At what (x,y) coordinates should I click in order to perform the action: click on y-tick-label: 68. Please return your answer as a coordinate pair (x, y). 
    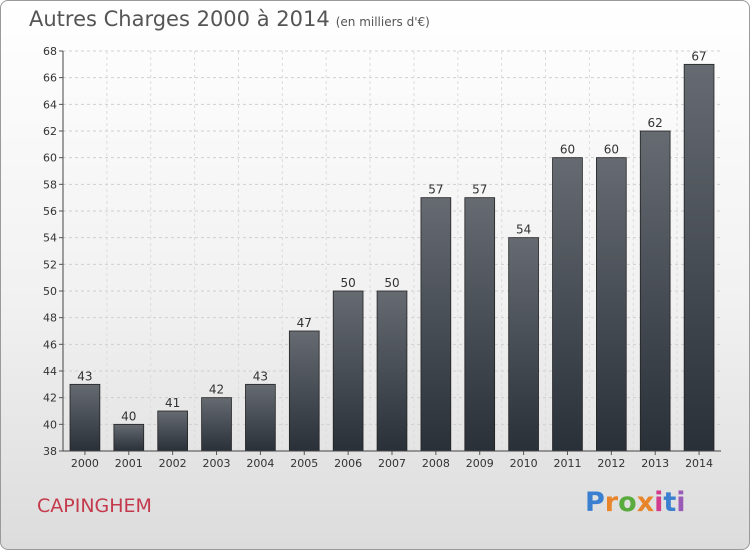
    Looking at the image, I should click on (50, 51).